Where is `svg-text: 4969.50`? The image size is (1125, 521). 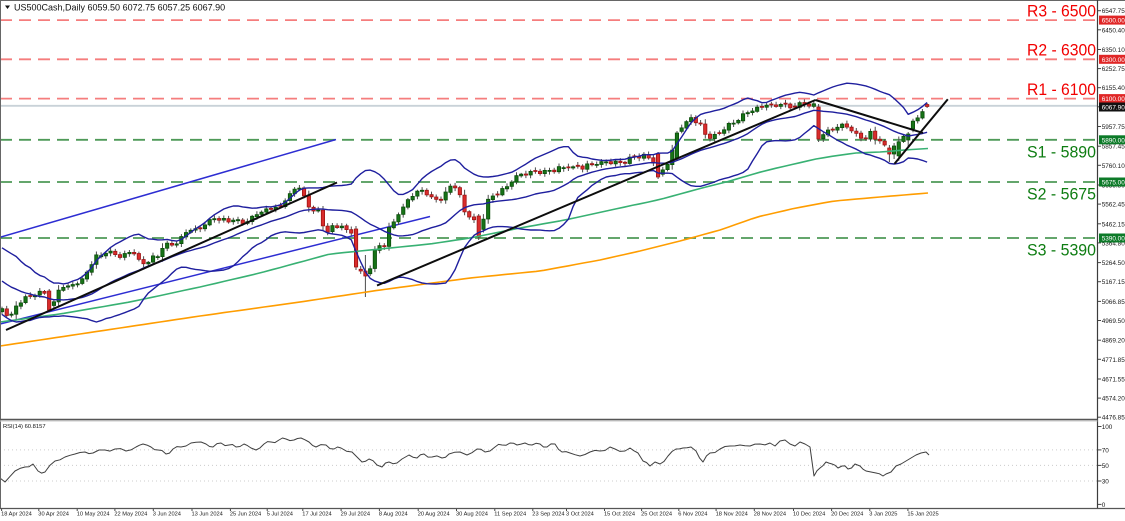 svg-text: 4969.50 is located at coordinates (1113, 321).